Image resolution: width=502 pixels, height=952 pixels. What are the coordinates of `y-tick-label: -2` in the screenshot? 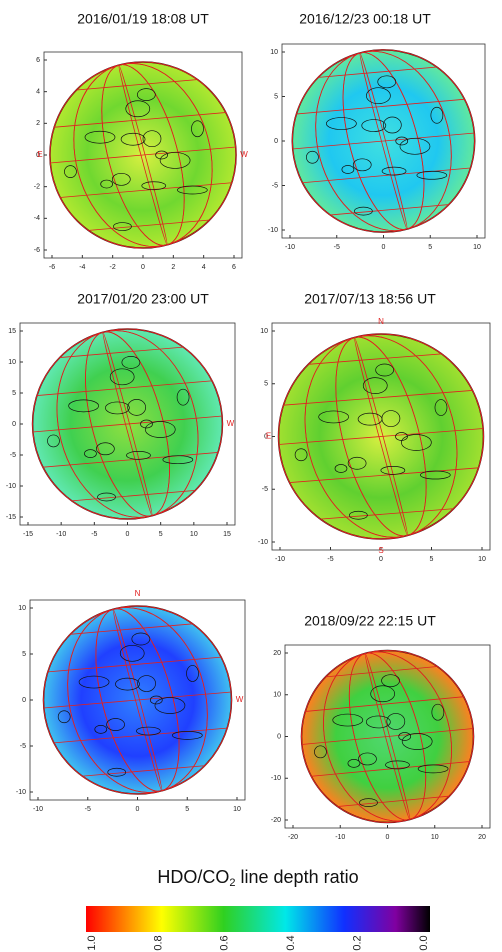 It's located at (37, 187).